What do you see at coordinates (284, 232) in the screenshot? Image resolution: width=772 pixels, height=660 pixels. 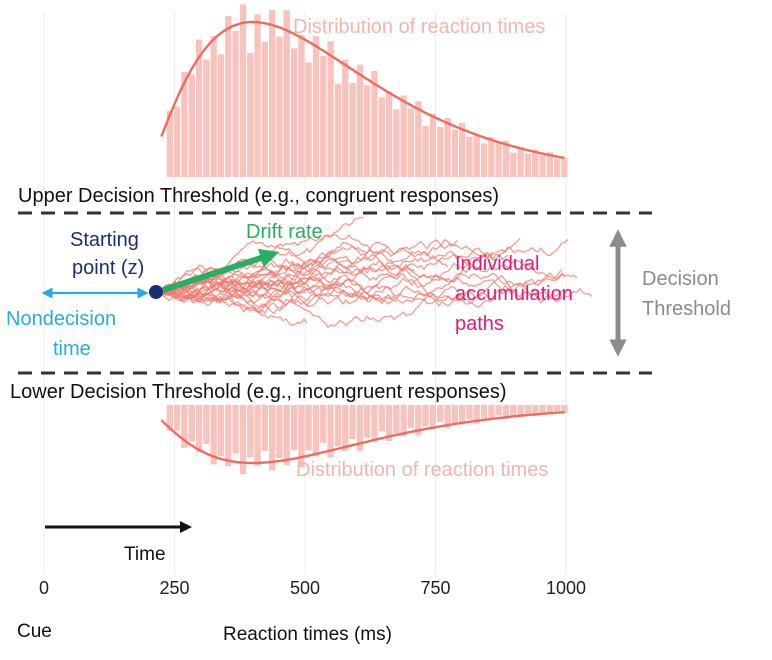 I see `drift-rate-label: Drift rate` at bounding box center [284, 232].